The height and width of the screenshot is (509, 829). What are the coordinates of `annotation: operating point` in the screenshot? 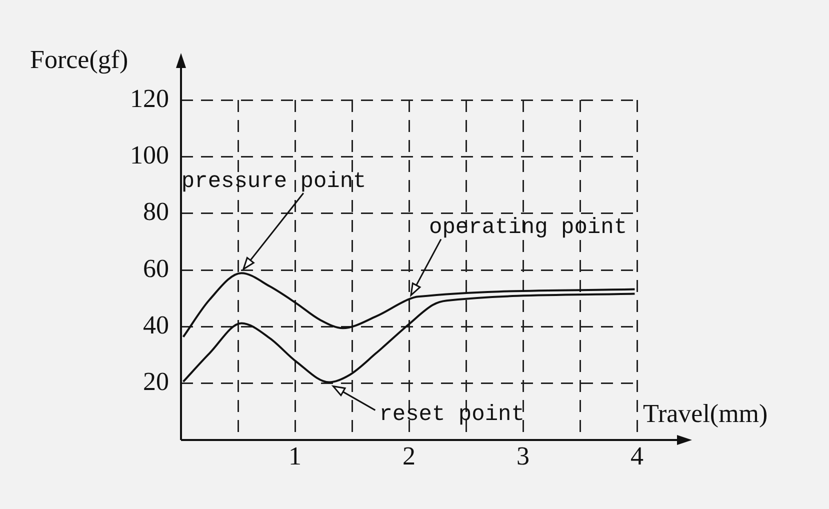 It's located at (528, 227).